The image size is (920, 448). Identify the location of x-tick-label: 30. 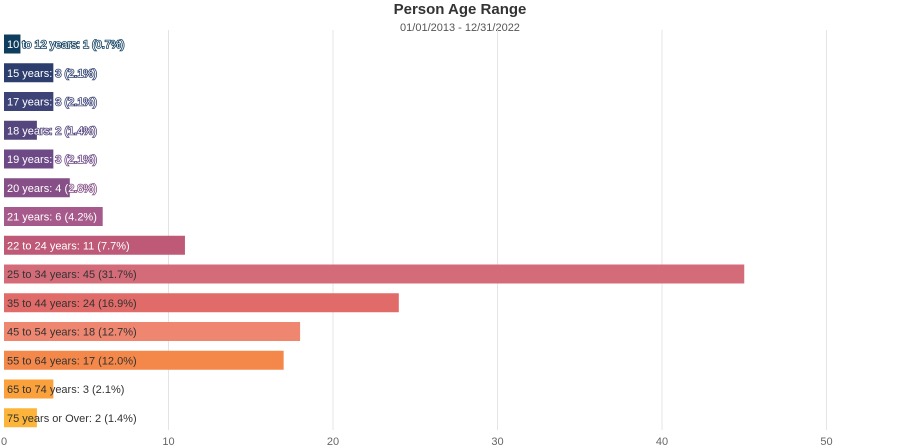
(497, 442).